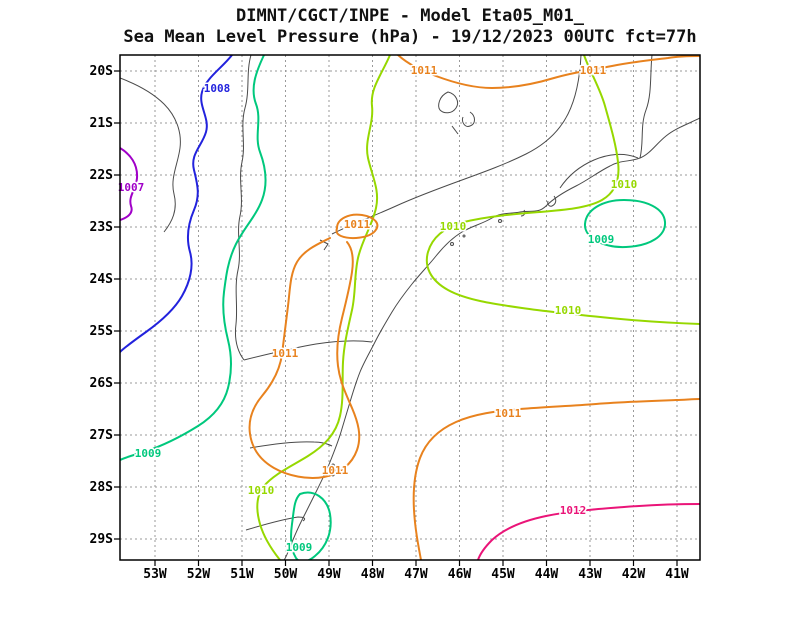 The width and height of the screenshot is (800, 618). What do you see at coordinates (117, 305) in the screenshot?
I see `left-axis-ticks` at bounding box center [117, 305].